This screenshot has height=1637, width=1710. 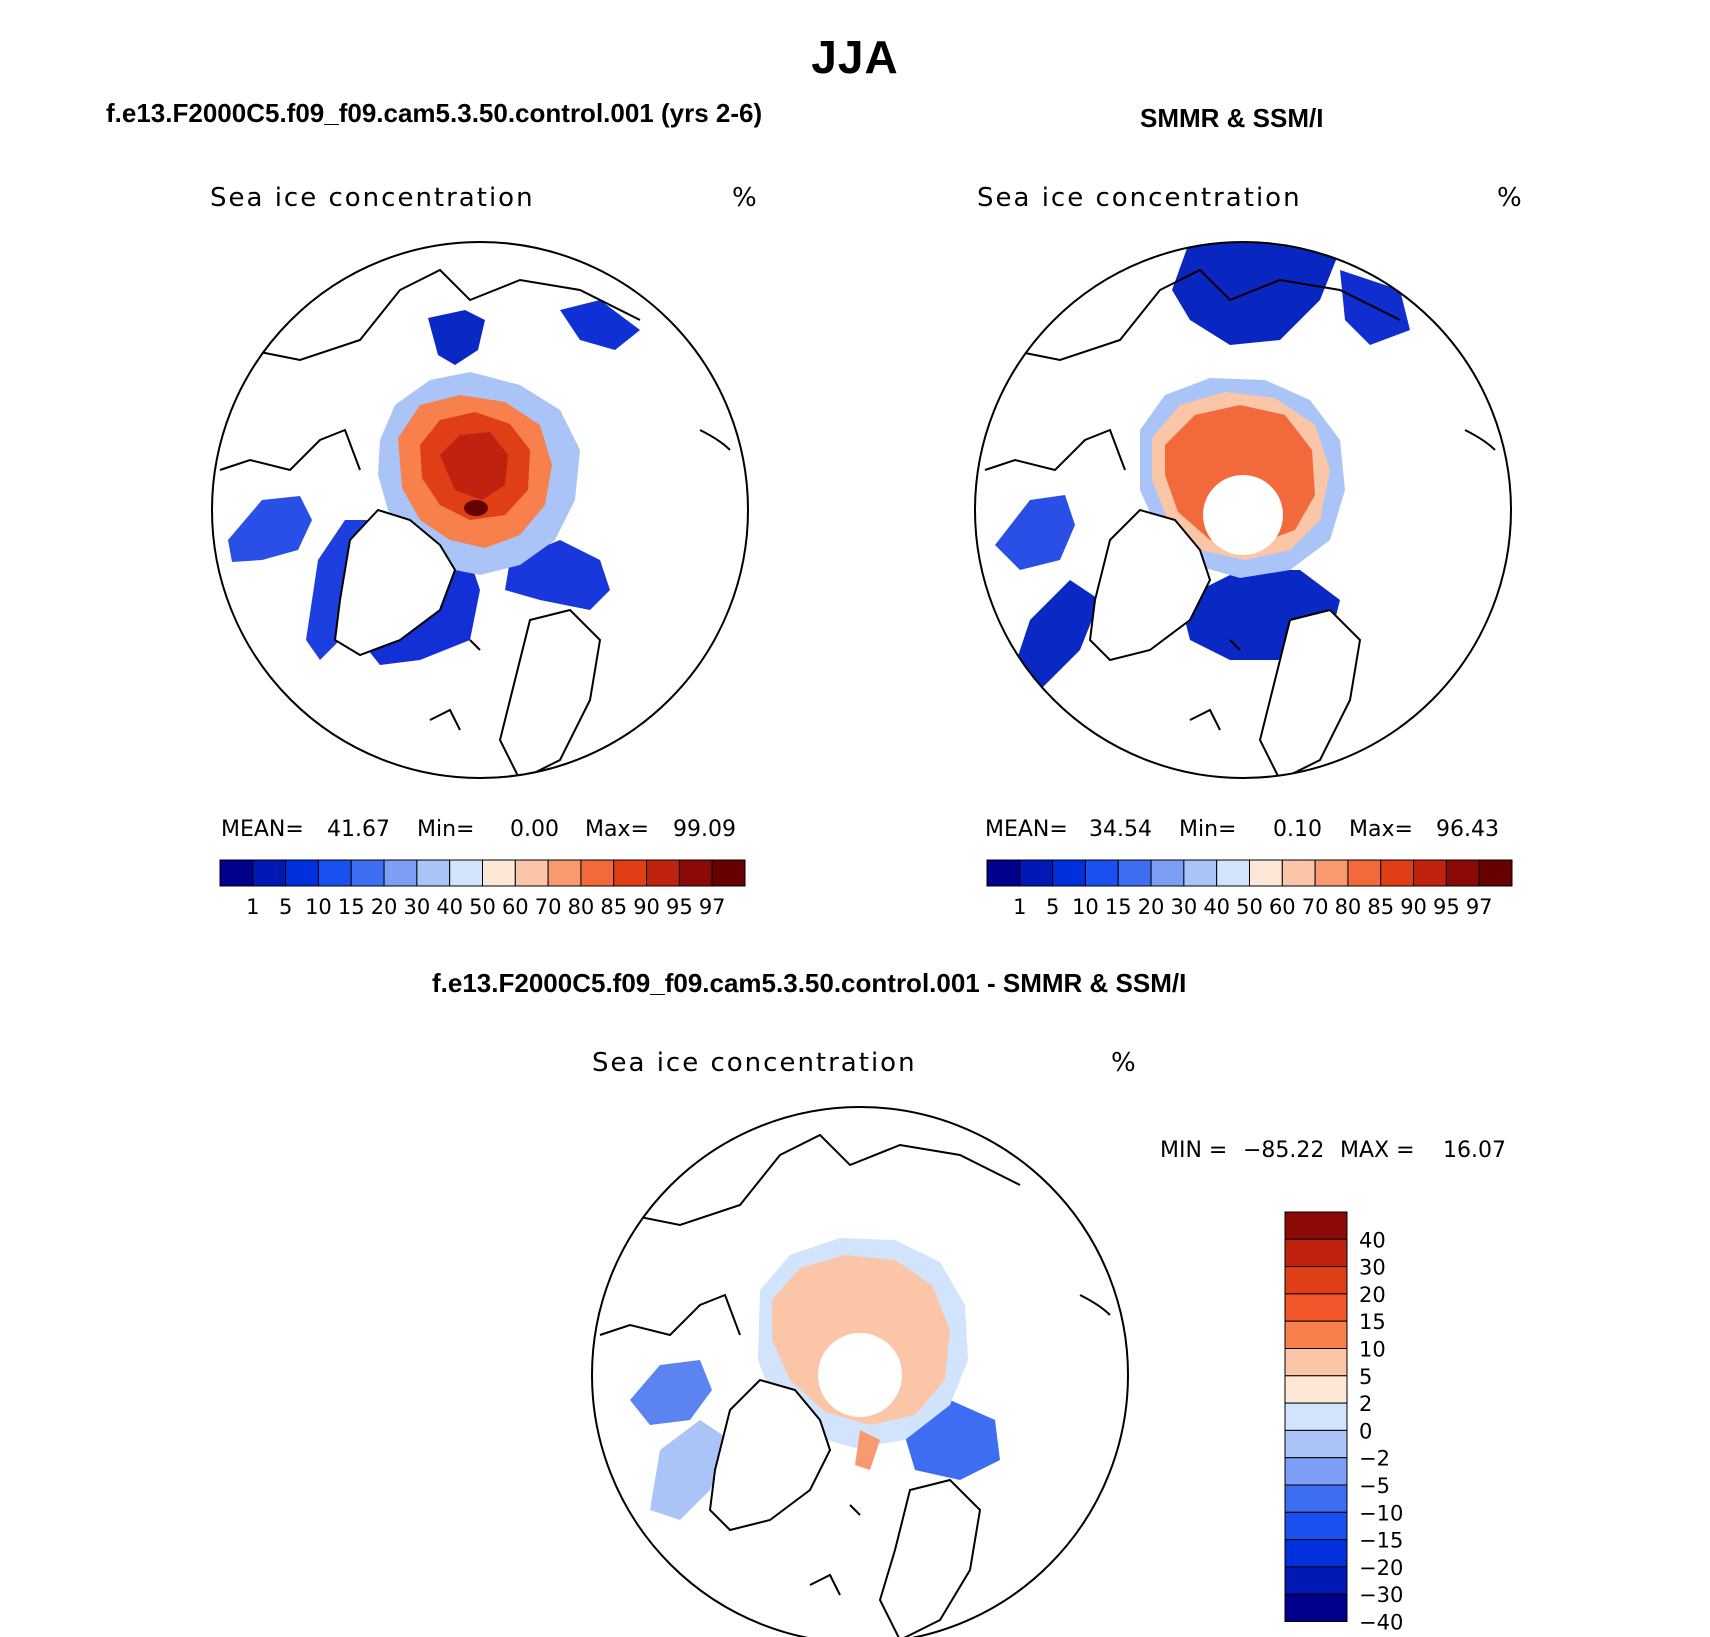 I want to click on map-2-land-greenland, so click(x=1150, y=585).